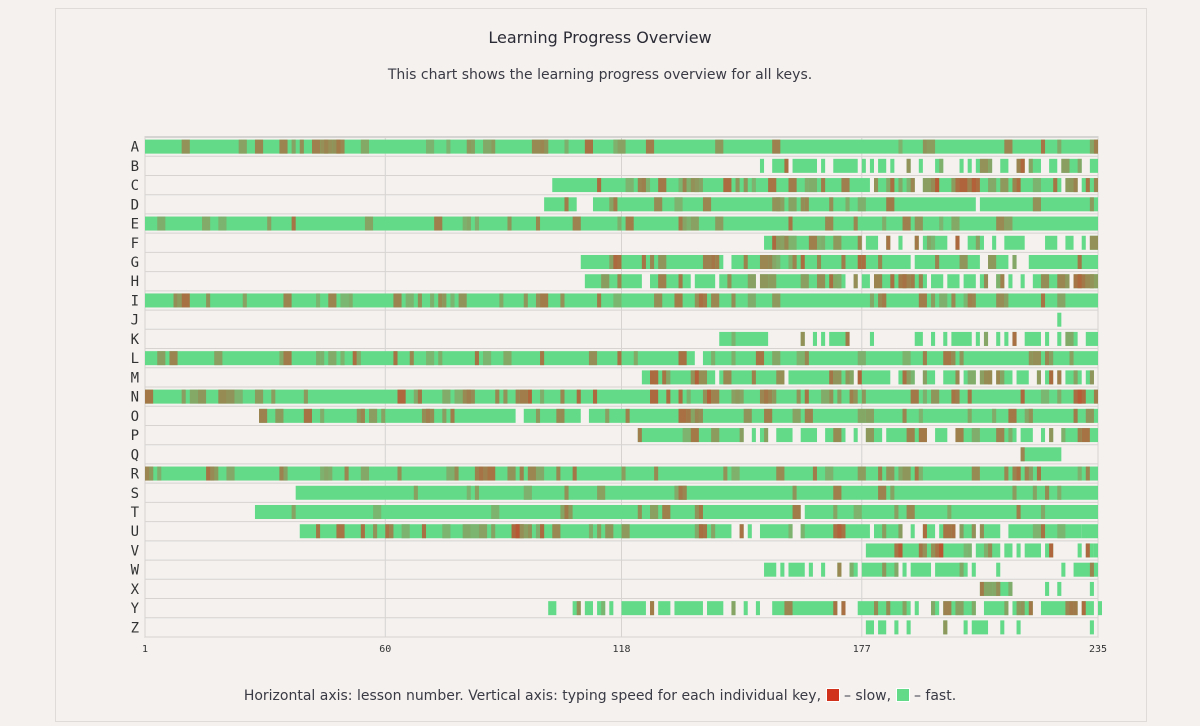 This screenshot has height=726, width=1200. Describe the element at coordinates (832, 695) in the screenshot. I see `slow-swatch` at that location.